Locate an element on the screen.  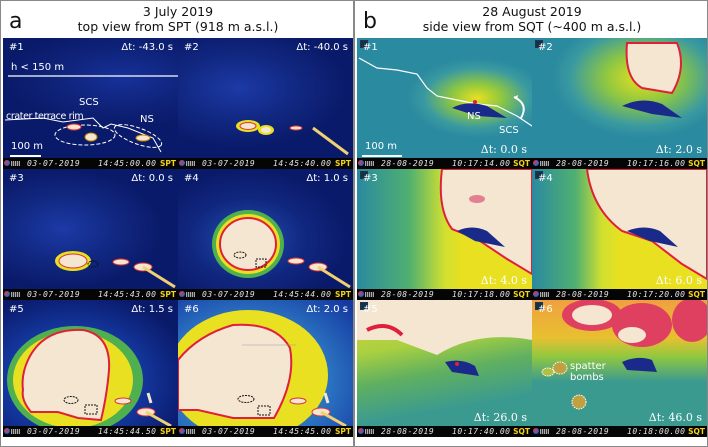
title-view: top view from SPT (918 m a.s.l.) is located at coordinates (178, 26).